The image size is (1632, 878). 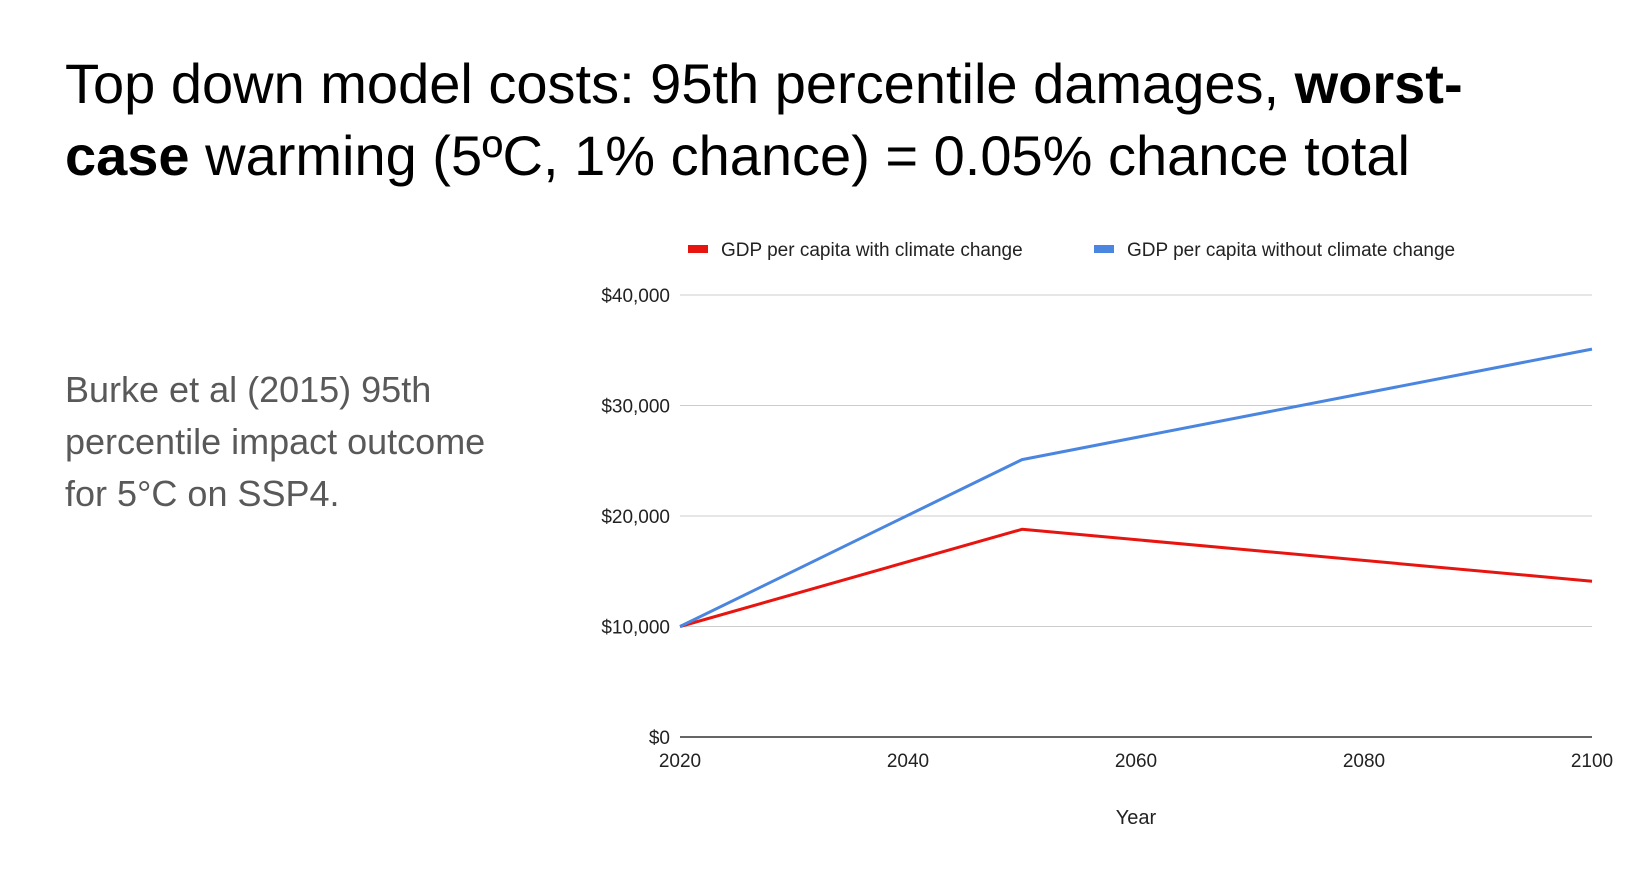 What do you see at coordinates (1364, 761) in the screenshot?
I see `x-tick-label: 2080` at bounding box center [1364, 761].